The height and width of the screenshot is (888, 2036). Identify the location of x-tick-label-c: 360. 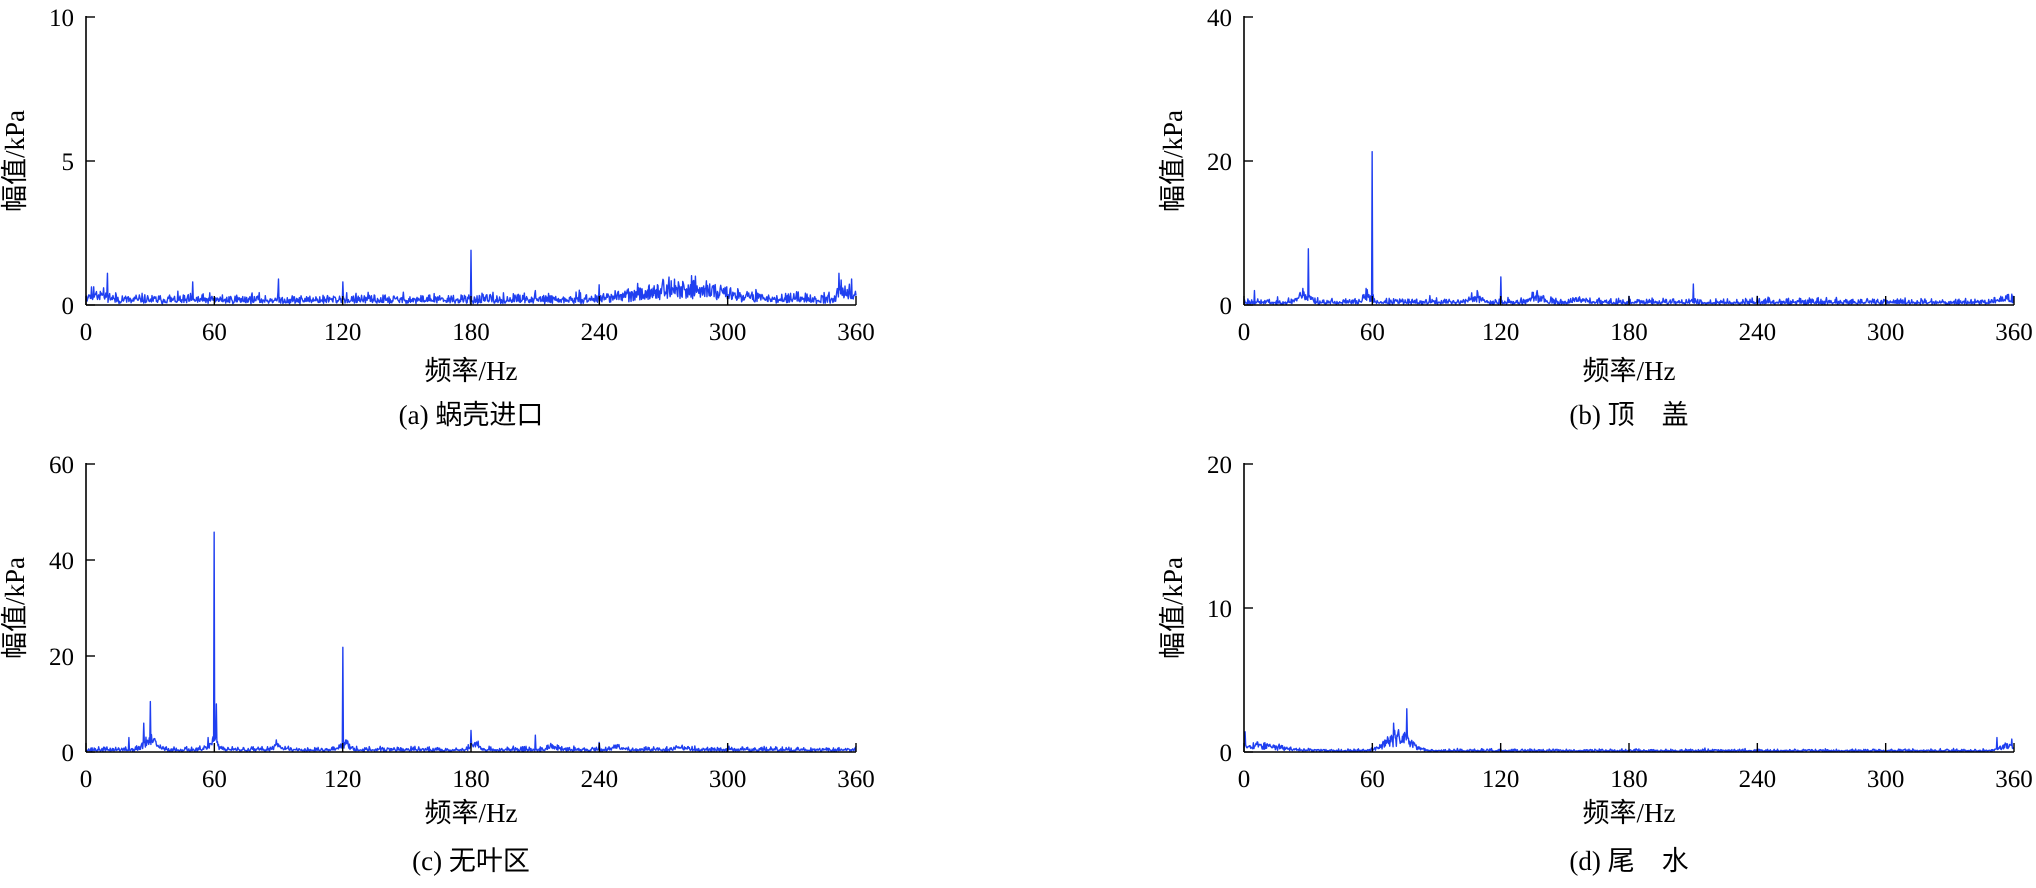
(856, 779).